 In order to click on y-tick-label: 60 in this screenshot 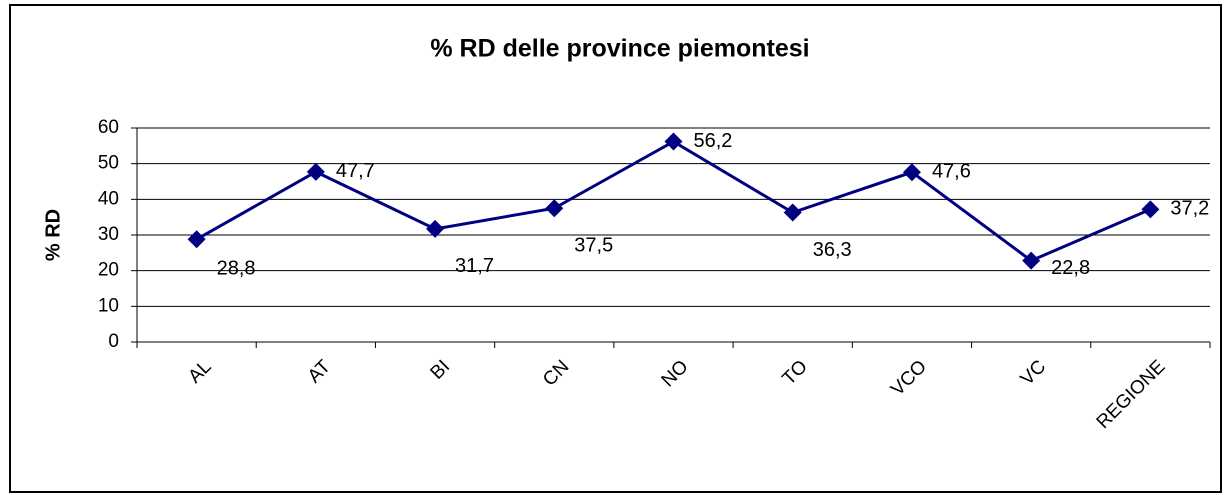, I will do `click(108, 127)`.